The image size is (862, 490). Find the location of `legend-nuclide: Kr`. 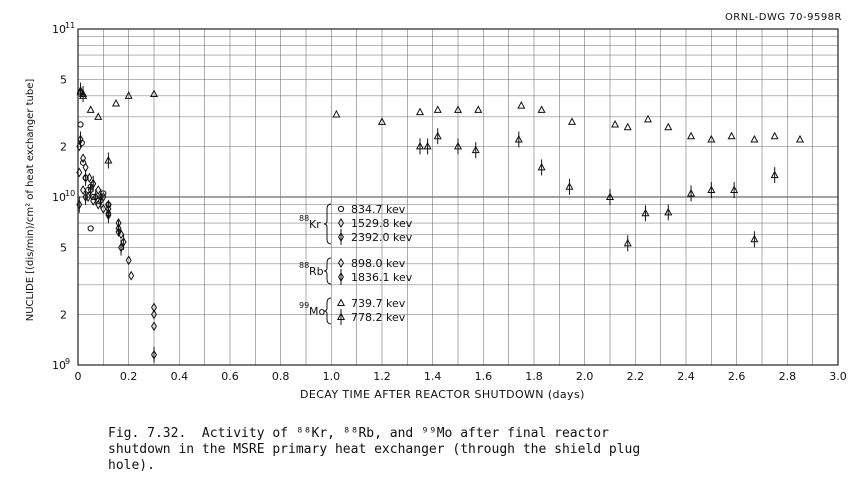

legend-nuclide: Kr is located at coordinates (315, 224).